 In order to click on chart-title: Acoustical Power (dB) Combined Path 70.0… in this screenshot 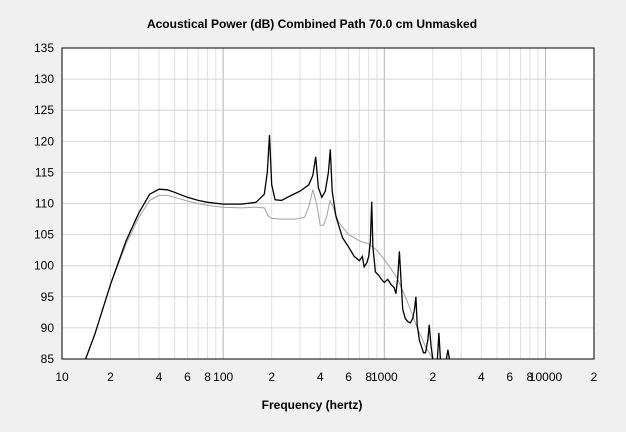, I will do `click(312, 24)`.